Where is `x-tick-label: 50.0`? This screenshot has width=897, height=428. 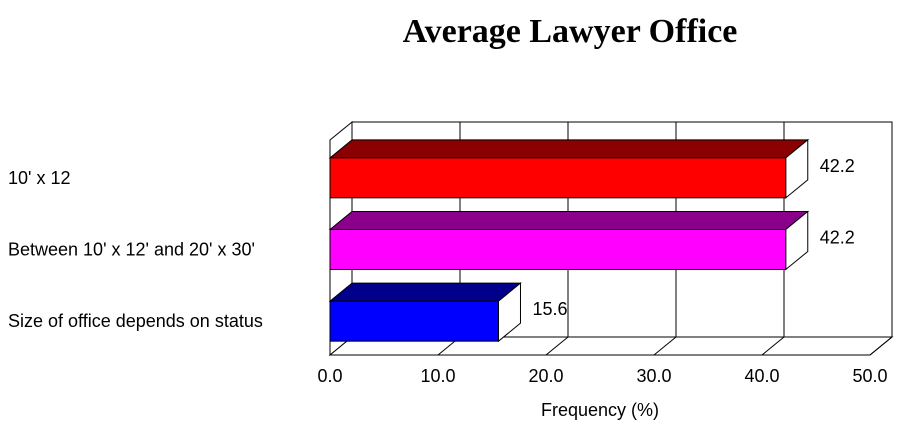 x-tick-label: 50.0 is located at coordinates (869, 376).